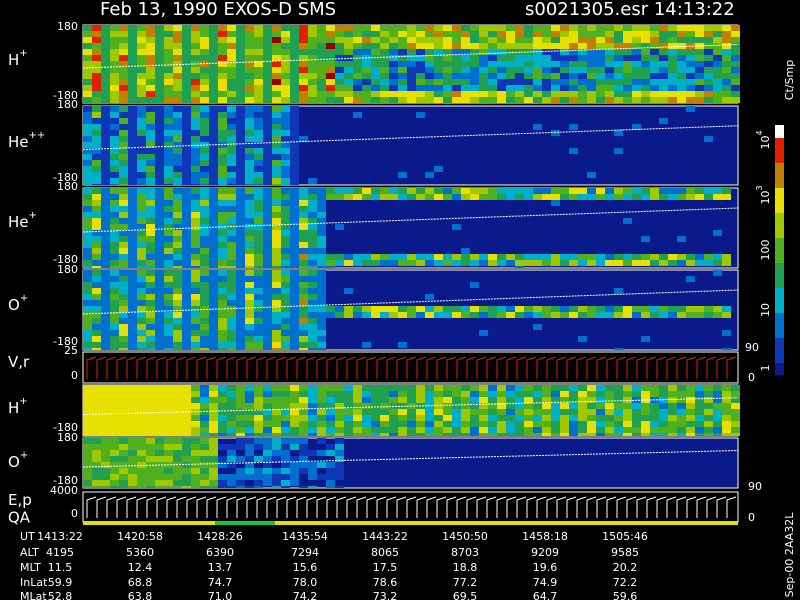 The height and width of the screenshot is (600, 800). Describe the element at coordinates (765, 143) in the screenshot. I see `colorbar-label-base: 10` at that location.